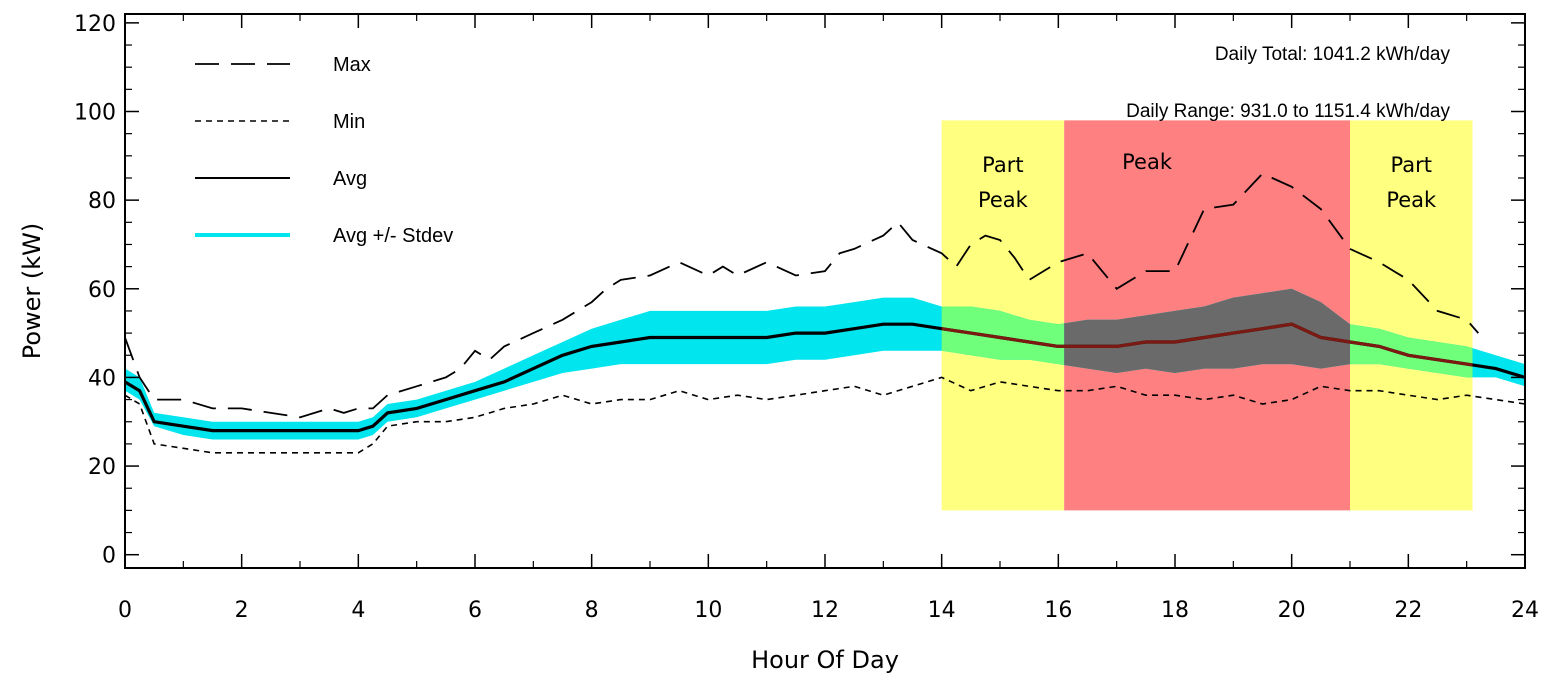 The image size is (1547, 679). Describe the element at coordinates (358, 610) in the screenshot. I see `x-tick-label: 4` at that location.